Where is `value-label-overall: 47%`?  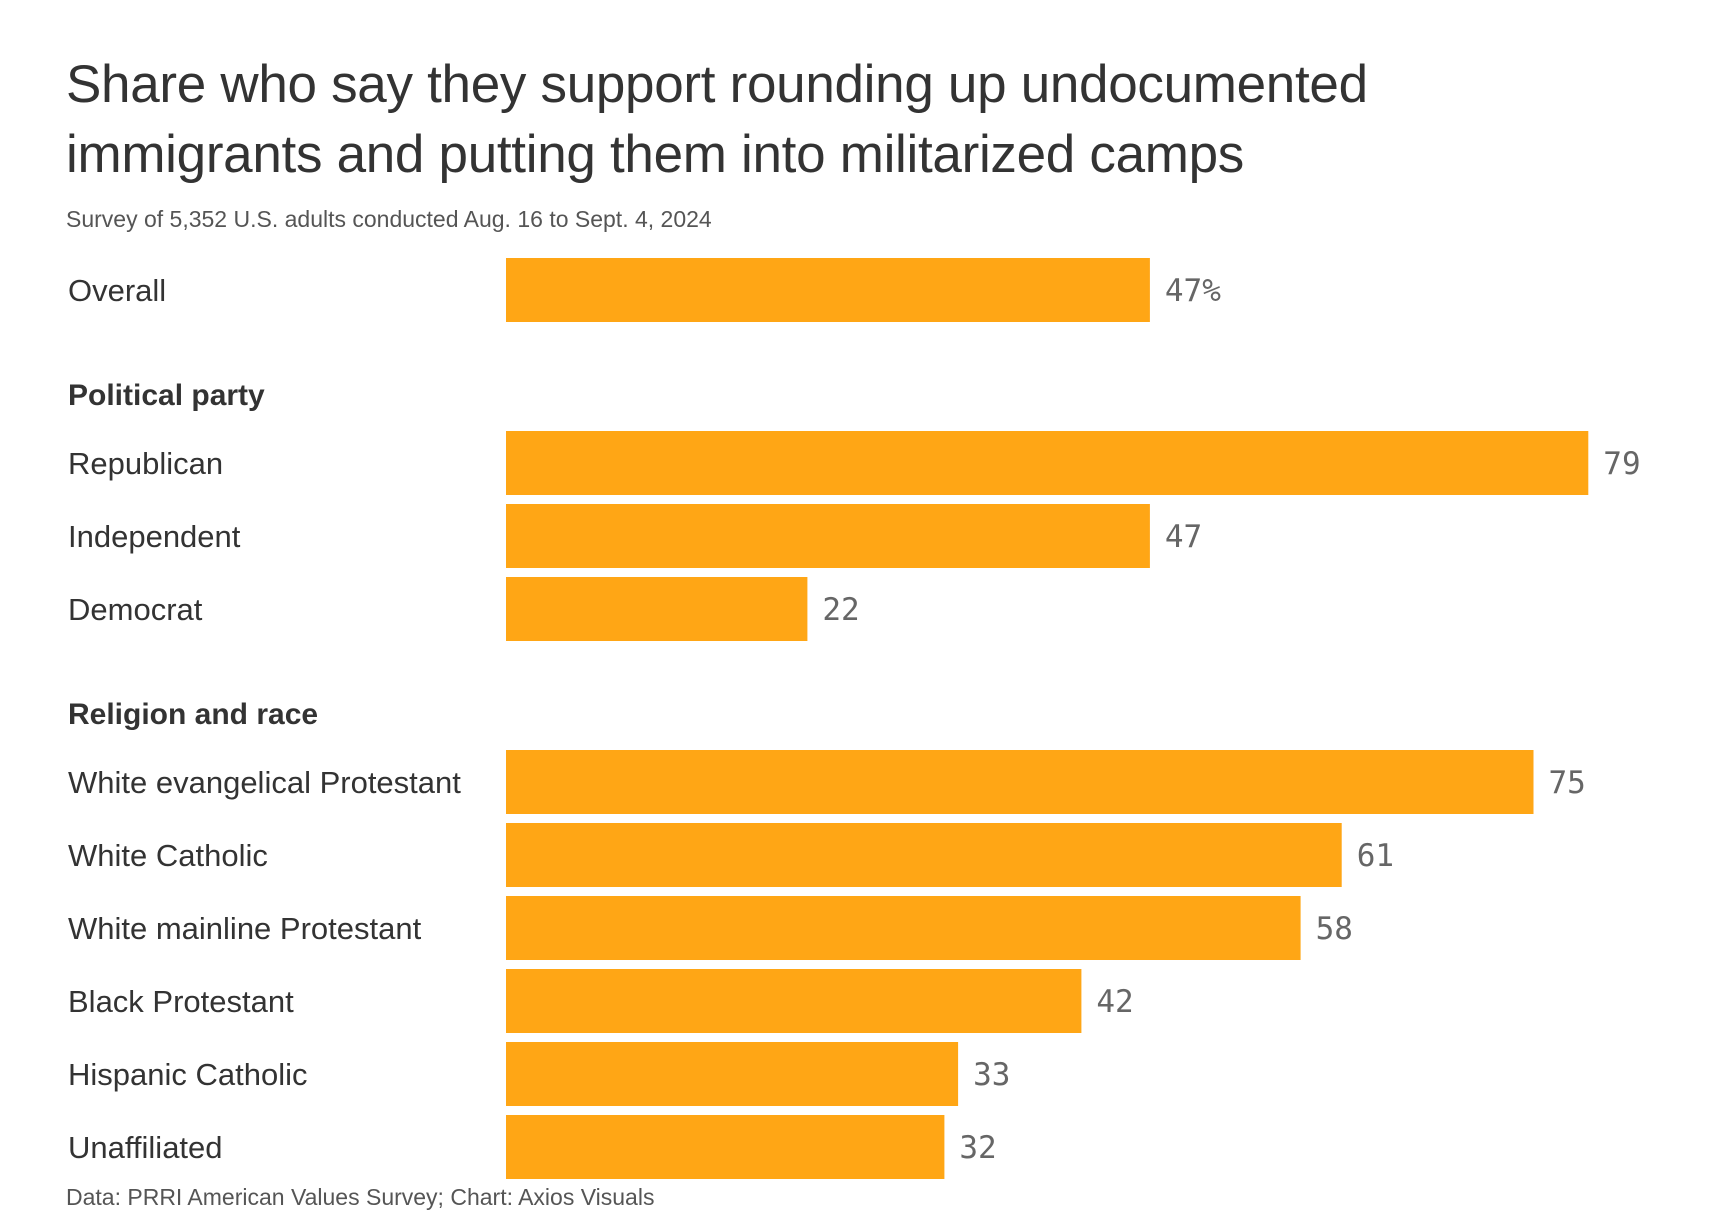
value-label-overall: 47% is located at coordinates (1193, 291).